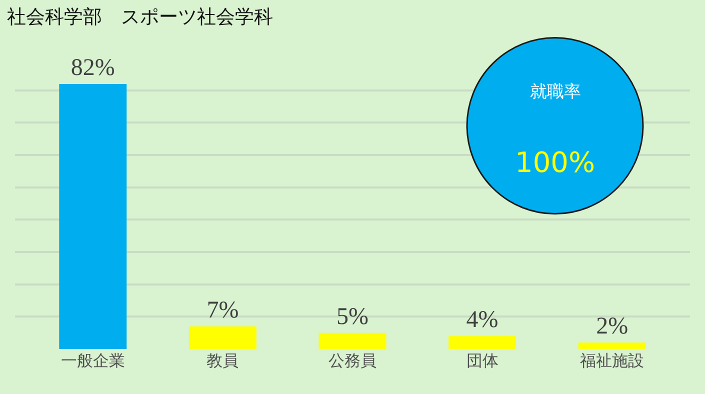 The image size is (705, 394). What do you see at coordinates (352, 360) in the screenshot?
I see `x-tick-label: 公務員` at bounding box center [352, 360].